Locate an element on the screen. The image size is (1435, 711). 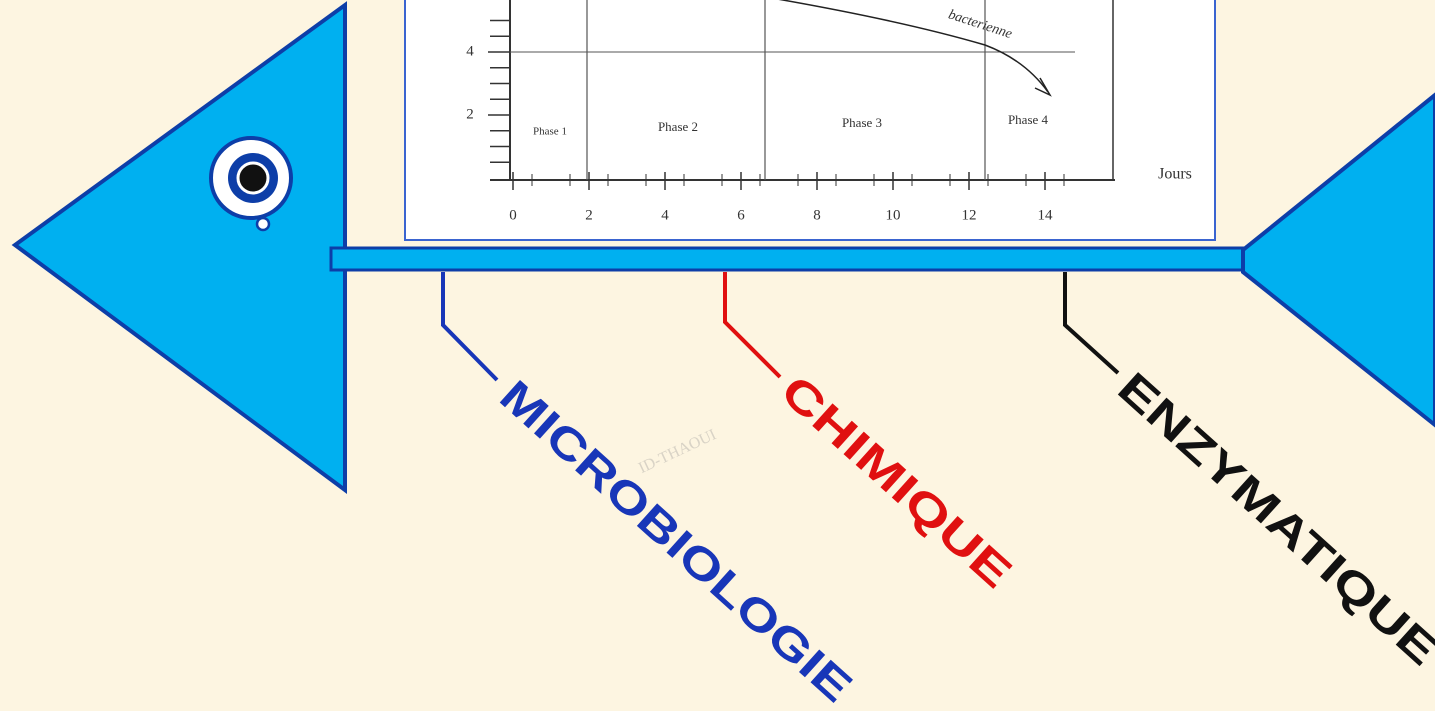
x-tick-label: 12 is located at coordinates (969, 215).